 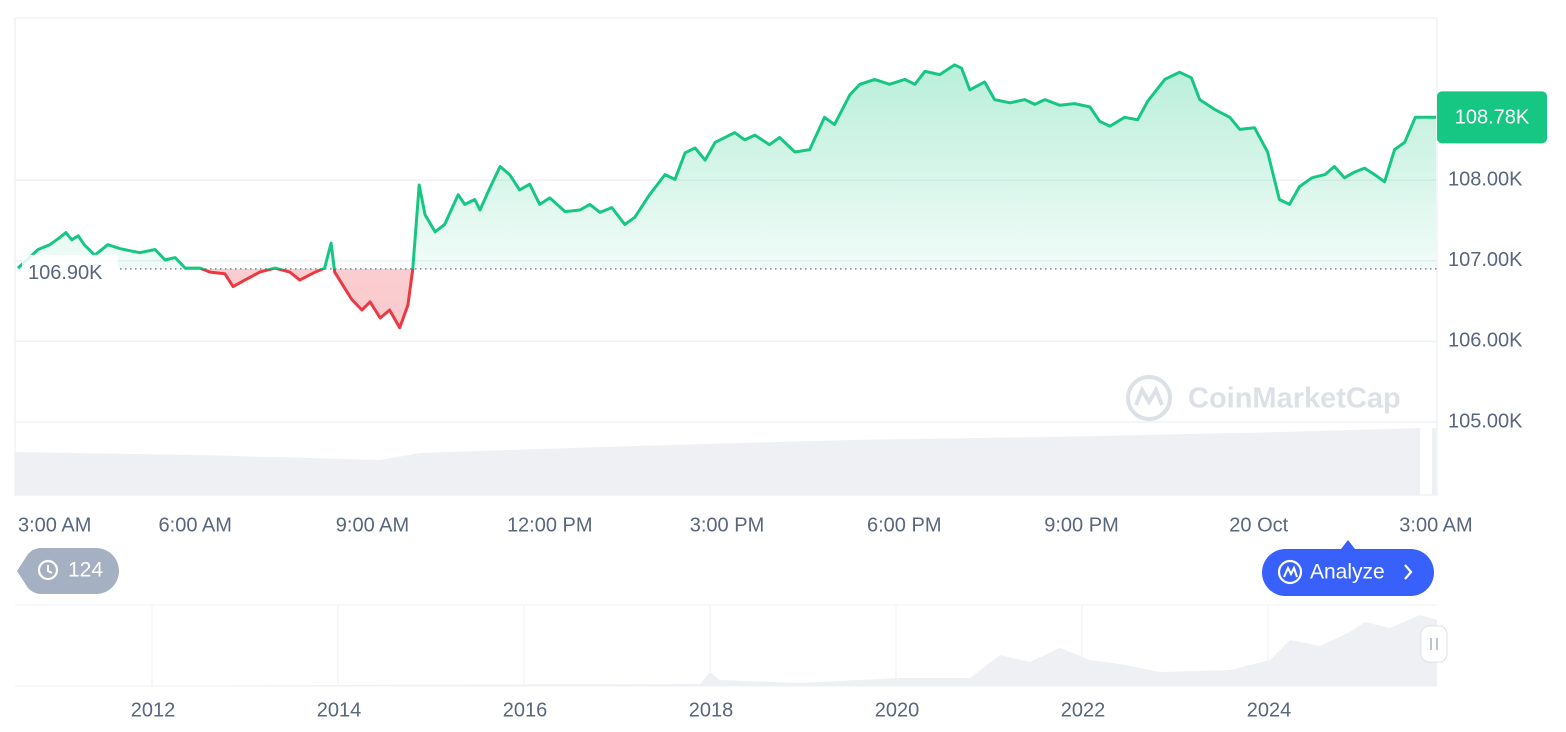 I want to click on history-count: 124, so click(x=85, y=570).